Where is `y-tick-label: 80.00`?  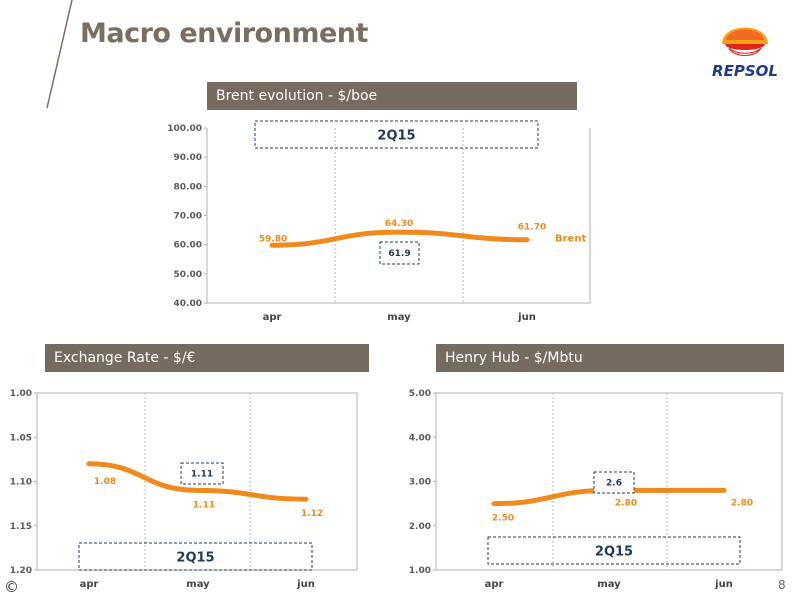 y-tick-label: 80.00 is located at coordinates (188, 187).